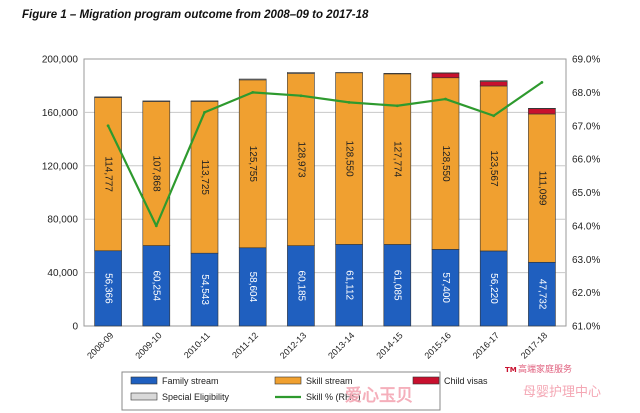 This screenshot has height=413, width=640. I want to click on y-left-tick-label: 0, so click(75, 327).